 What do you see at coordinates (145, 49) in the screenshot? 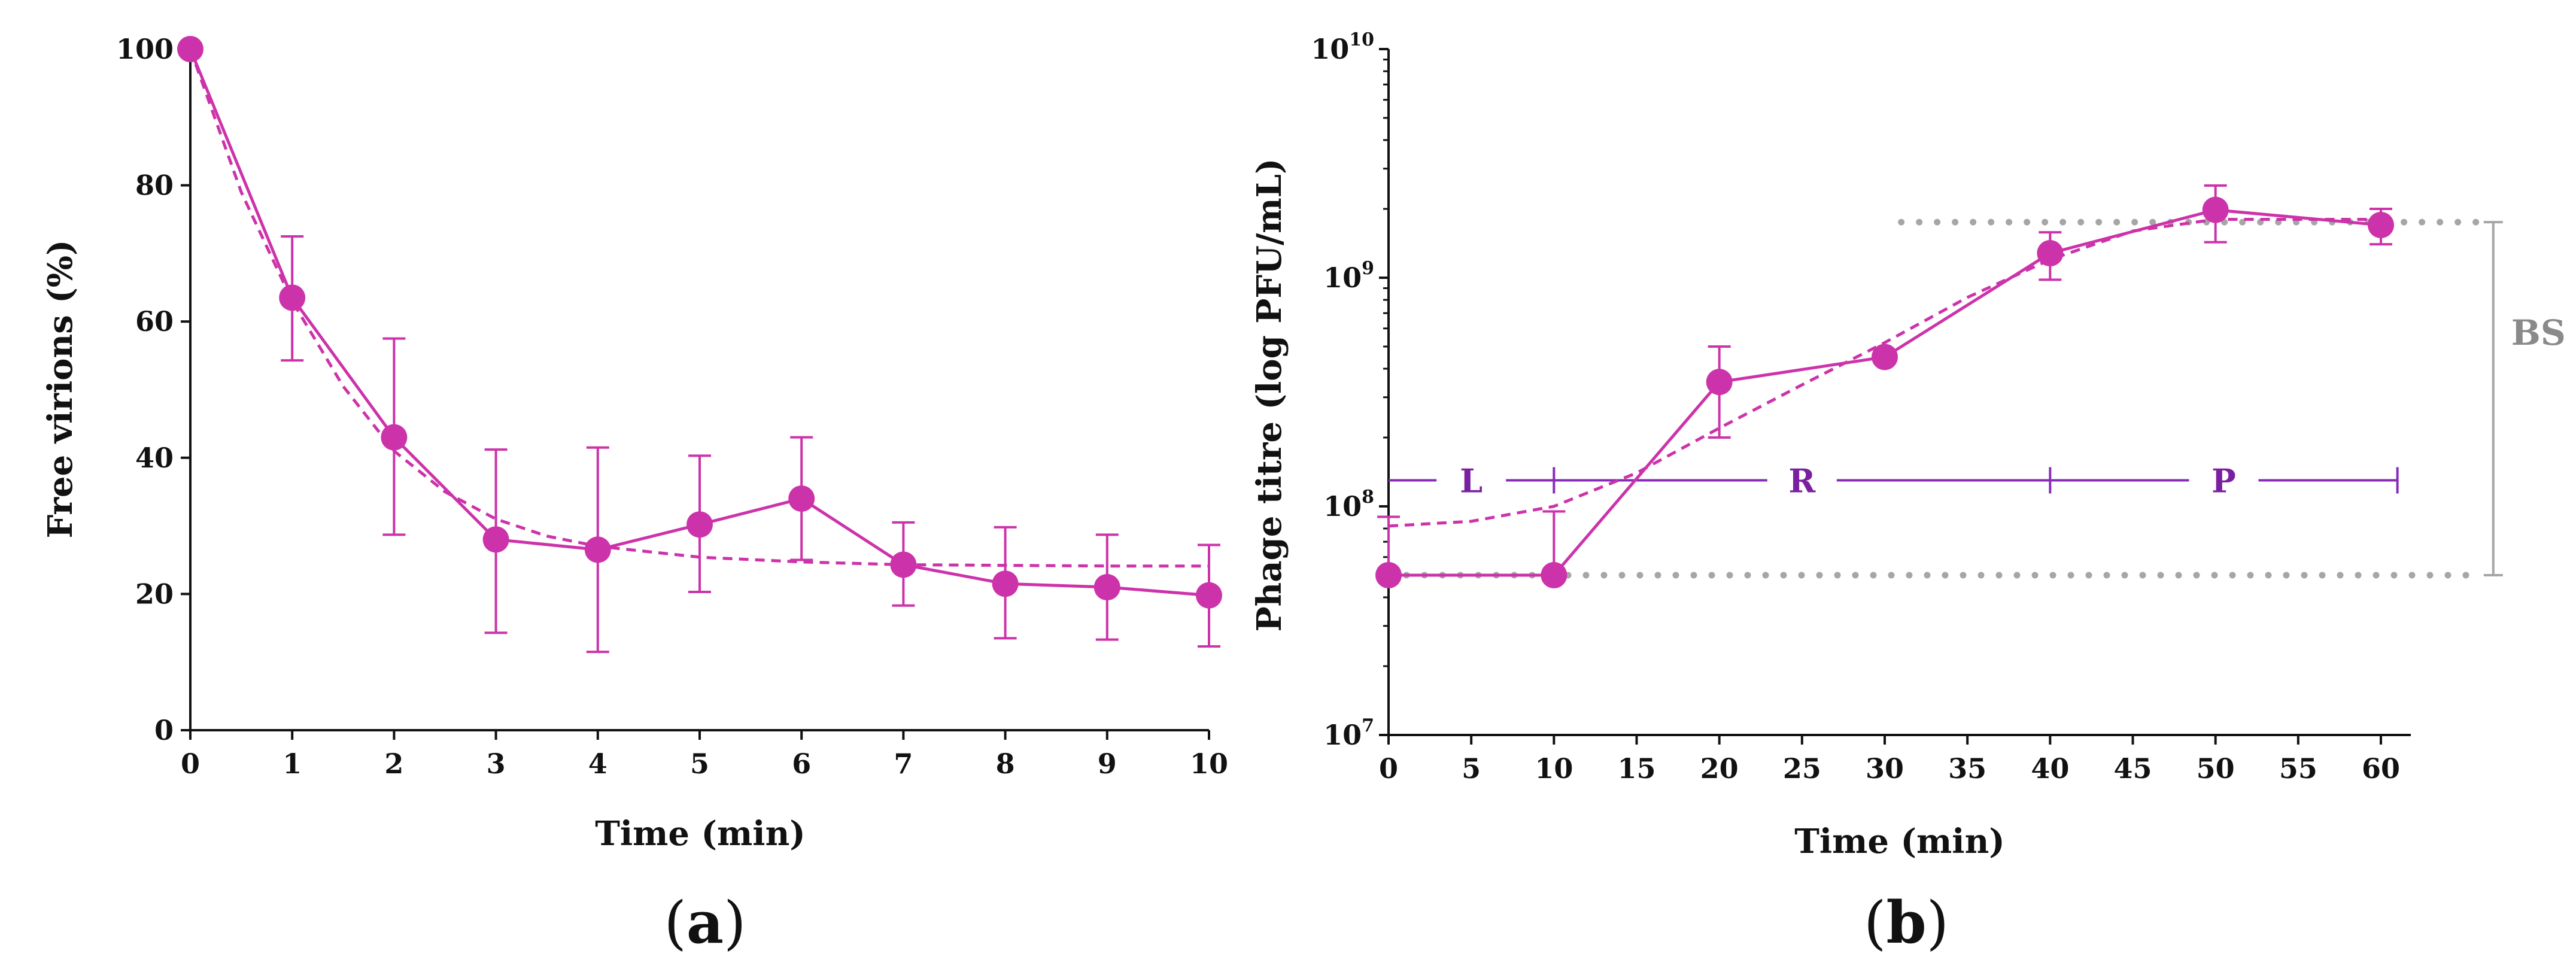
I see `a-y-tick-label: 100` at bounding box center [145, 49].